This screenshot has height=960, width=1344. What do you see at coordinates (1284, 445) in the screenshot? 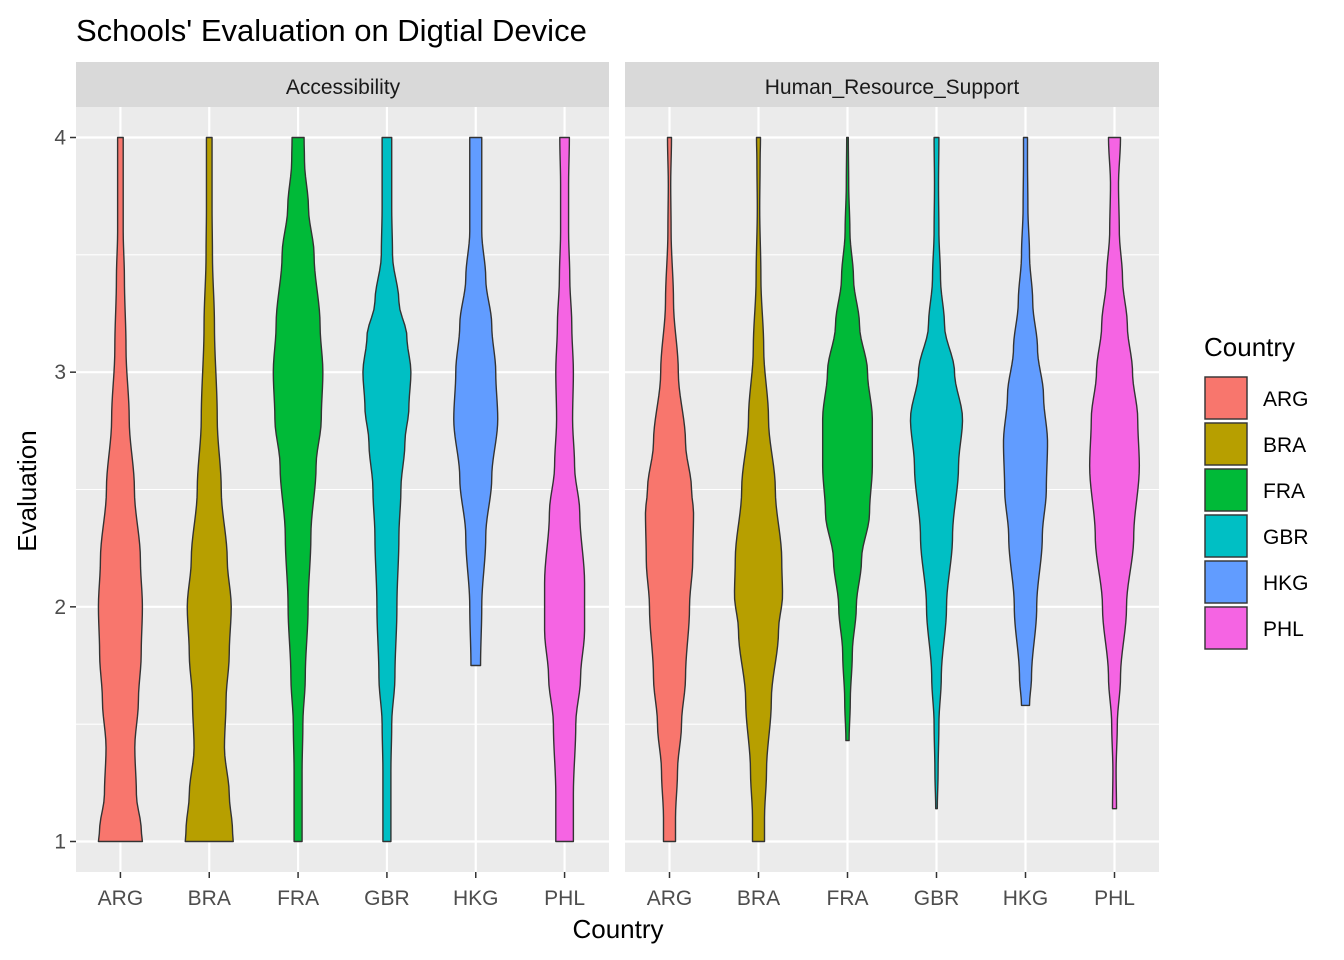
I see `legend-label-bra: BRA` at bounding box center [1284, 445].